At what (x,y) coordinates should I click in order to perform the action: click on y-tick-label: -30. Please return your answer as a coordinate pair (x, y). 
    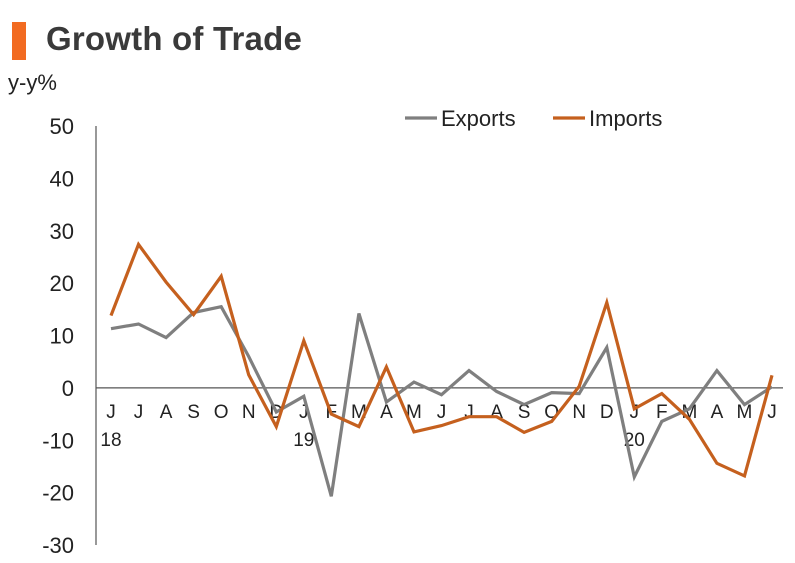
    Looking at the image, I should click on (58, 545).